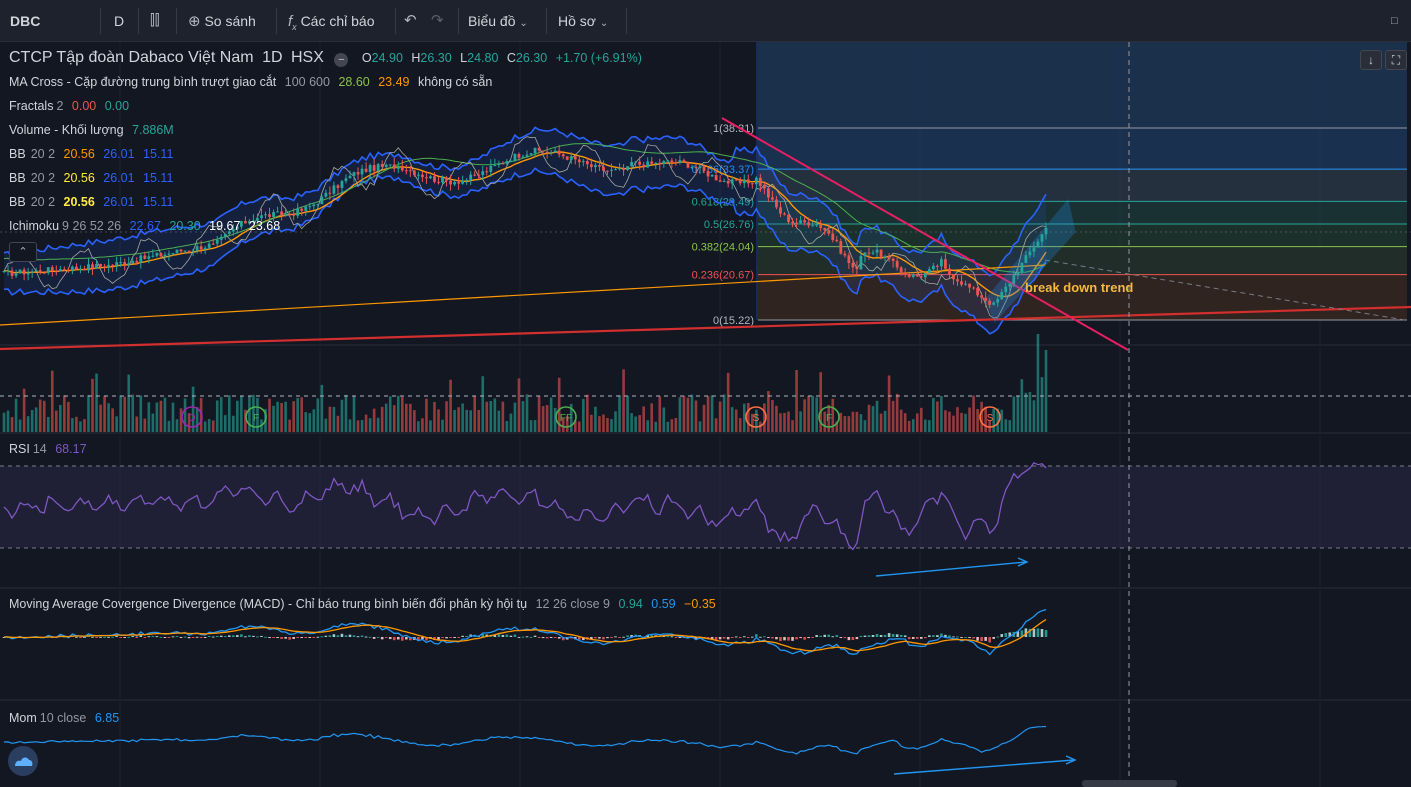 This screenshot has width=1411, height=787. What do you see at coordinates (546, 21) in the screenshot?
I see `toolbar-divider` at bounding box center [546, 21].